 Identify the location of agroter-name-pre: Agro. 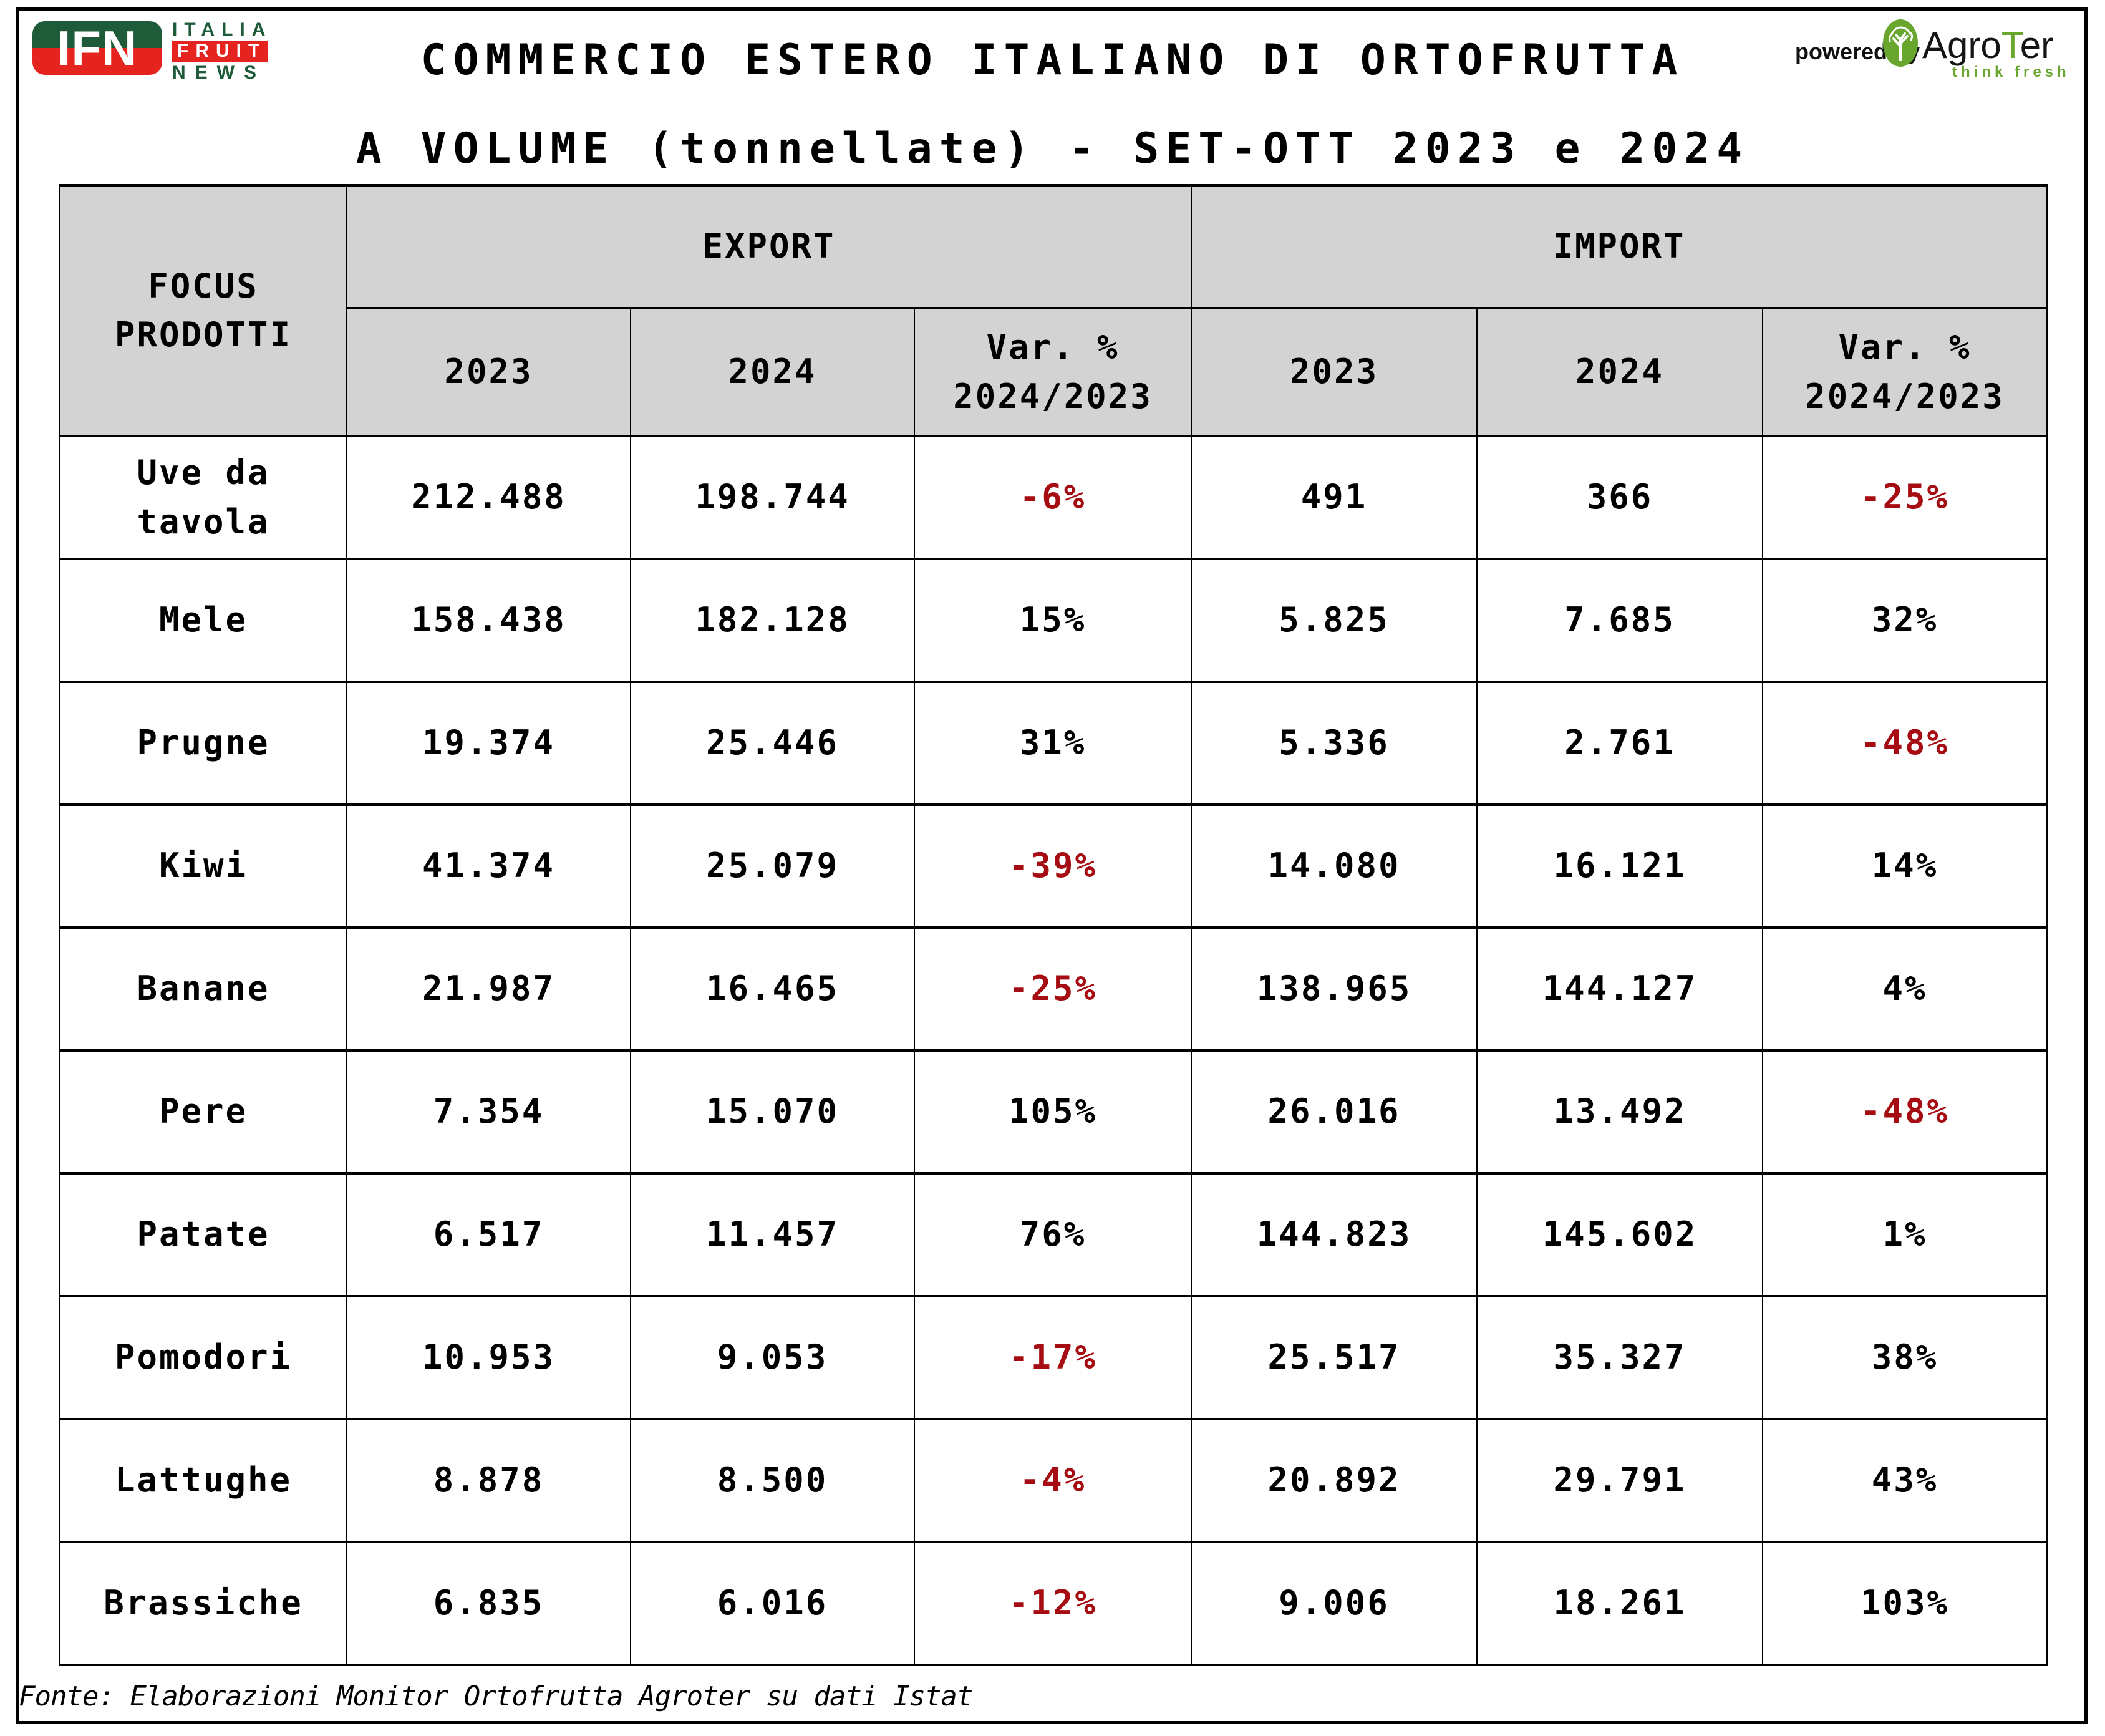
(1961, 45).